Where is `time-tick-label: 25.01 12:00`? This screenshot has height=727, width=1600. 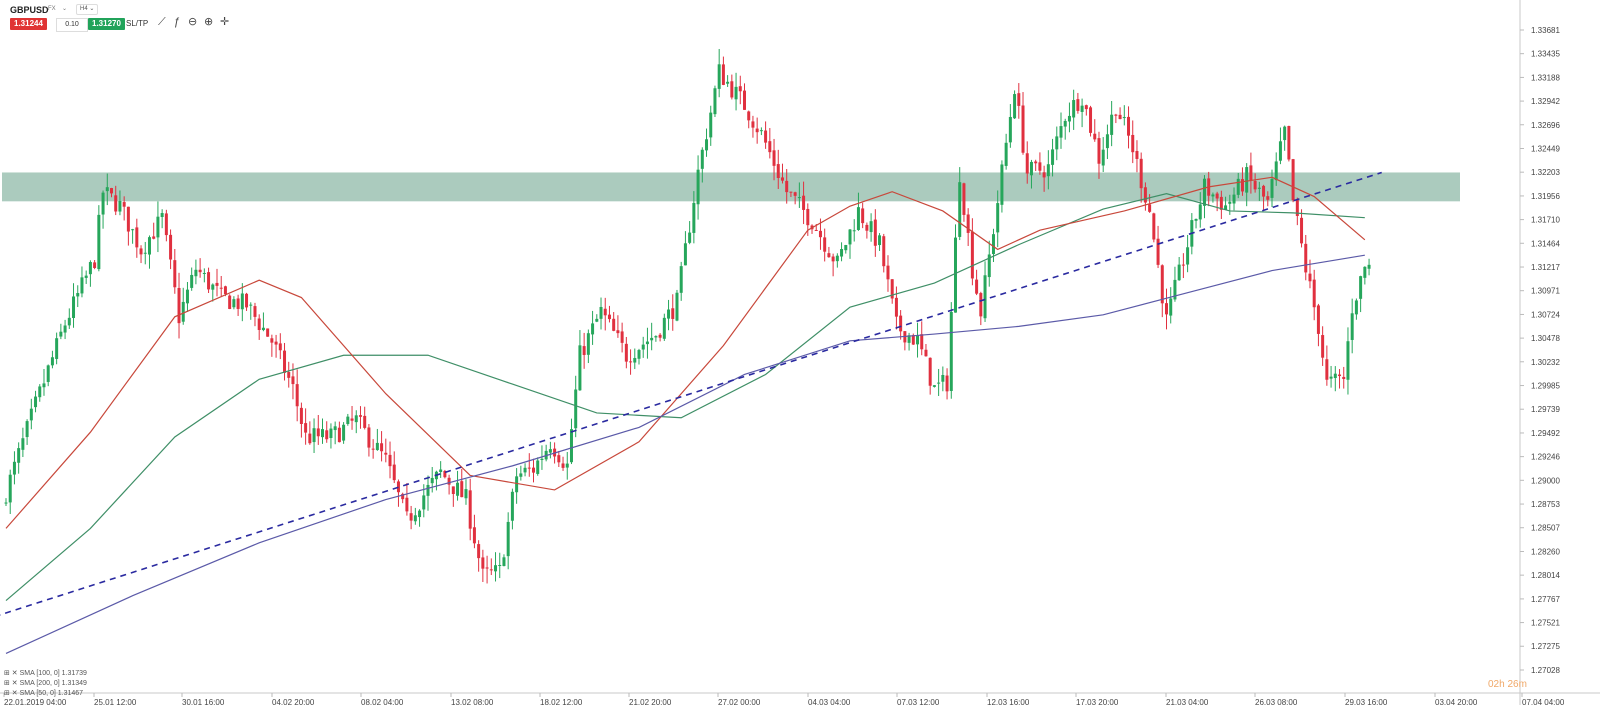
time-tick-label: 25.01 12:00 is located at coordinates (115, 702).